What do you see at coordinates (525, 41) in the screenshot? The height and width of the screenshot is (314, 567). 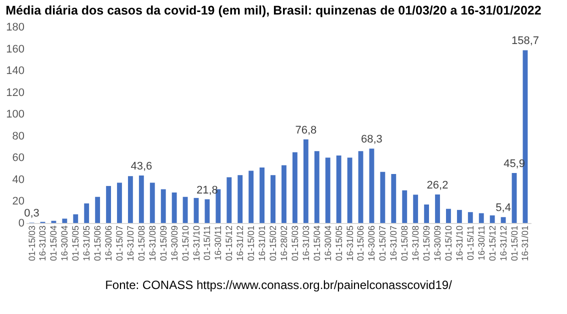 I see `data-label: 158,7` at bounding box center [525, 41].